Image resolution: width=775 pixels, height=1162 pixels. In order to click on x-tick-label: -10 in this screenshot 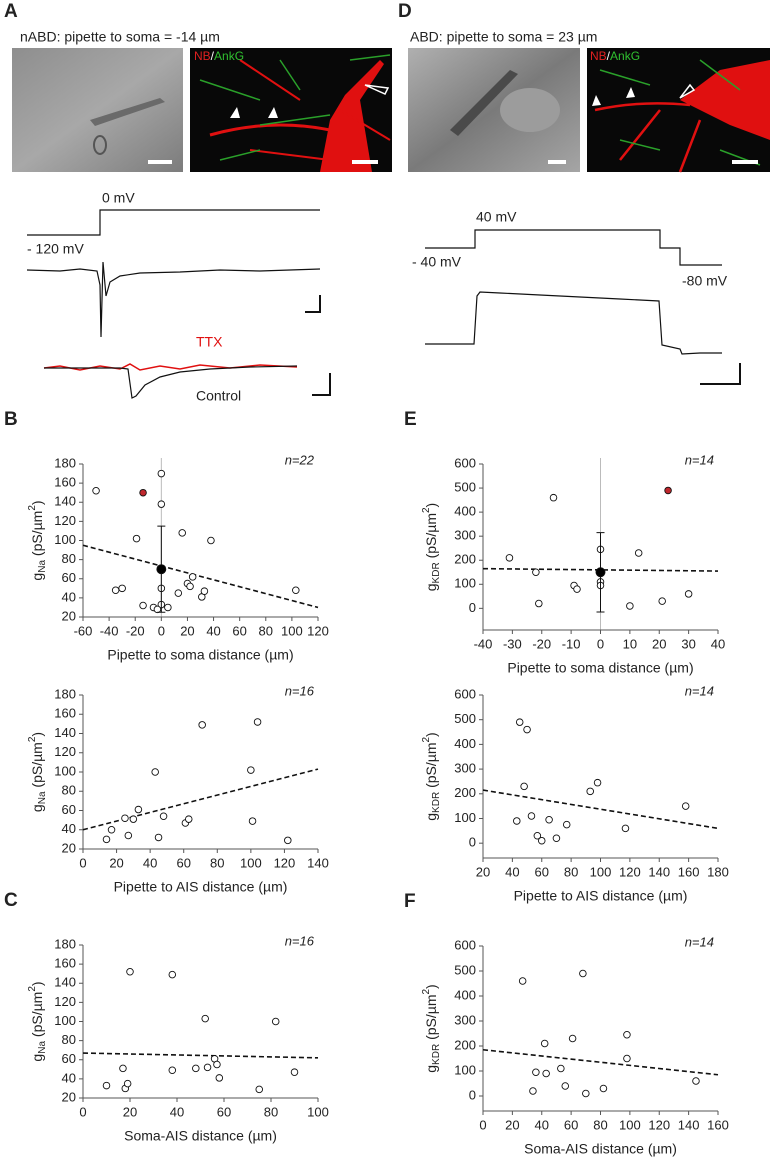, I will do `click(571, 643)`.